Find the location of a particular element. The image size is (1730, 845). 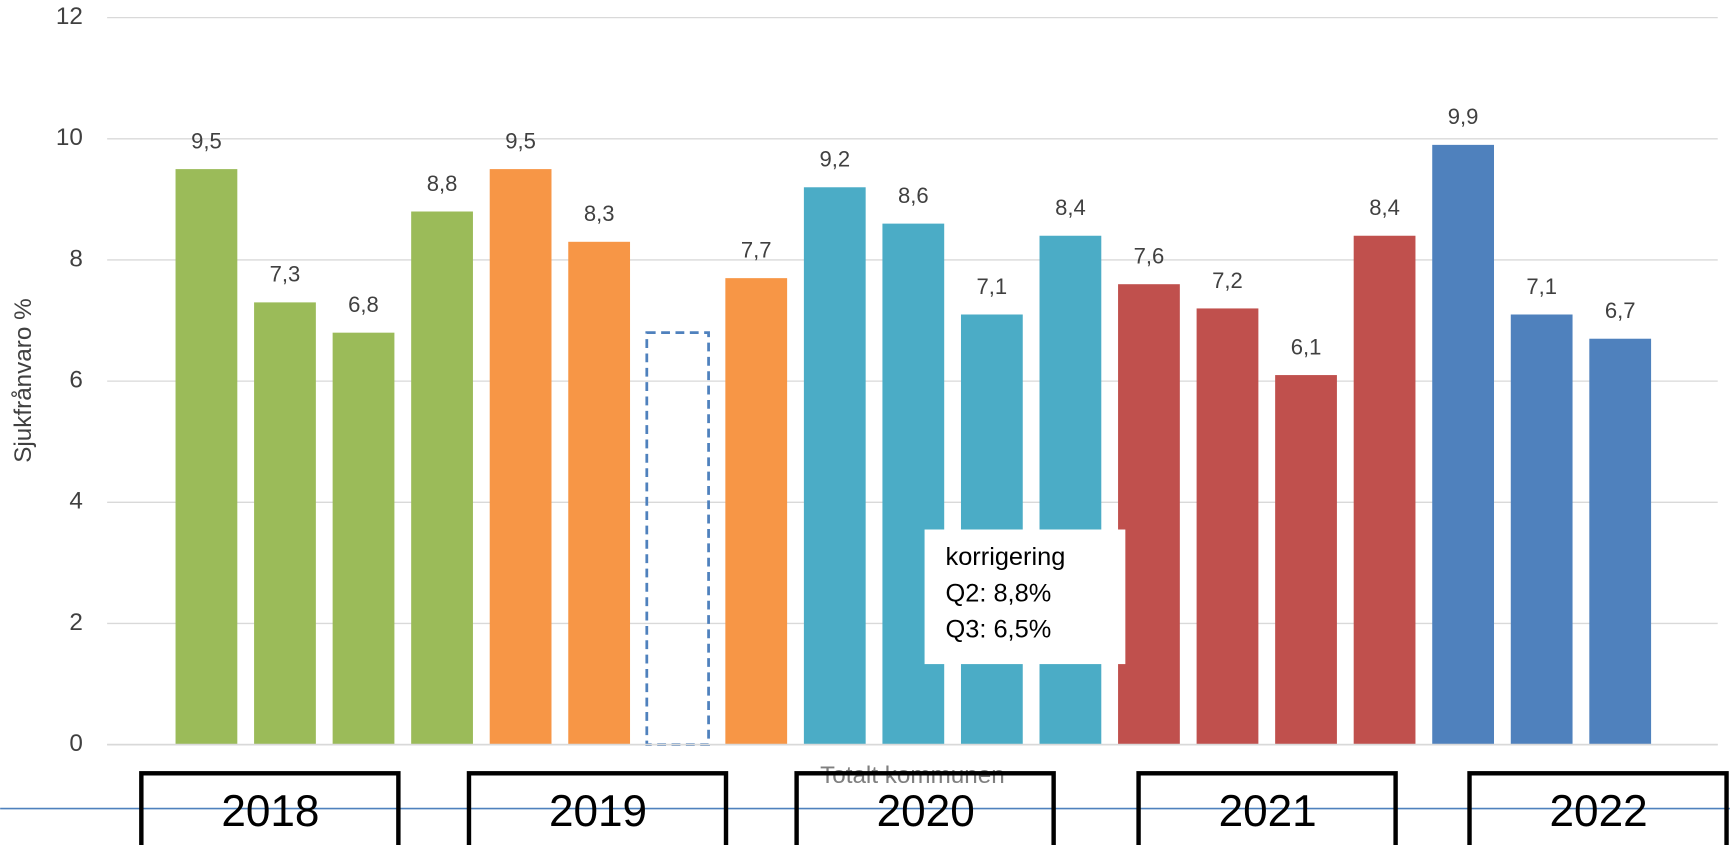

data-label: 6,7 is located at coordinates (1620, 310).